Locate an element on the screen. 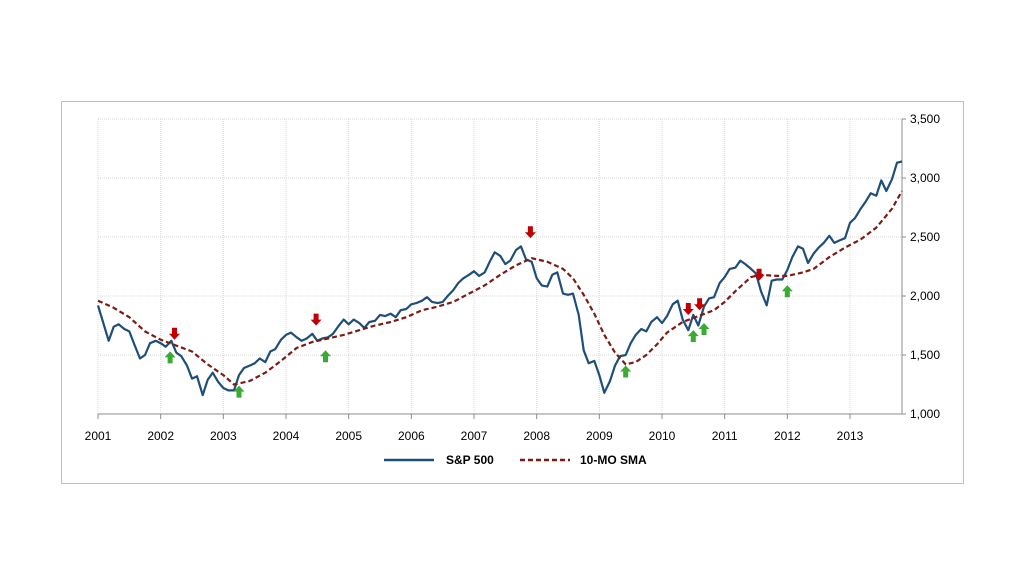 The height and width of the screenshot is (576, 1024). y-tick-label: 2,500 is located at coordinates (925, 237).